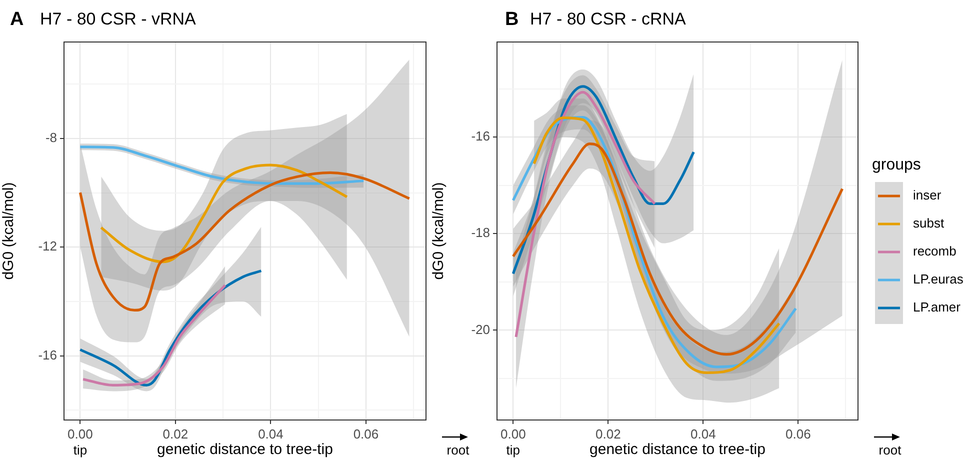 The width and height of the screenshot is (974, 464). I want to click on legend-label: subst, so click(928, 223).